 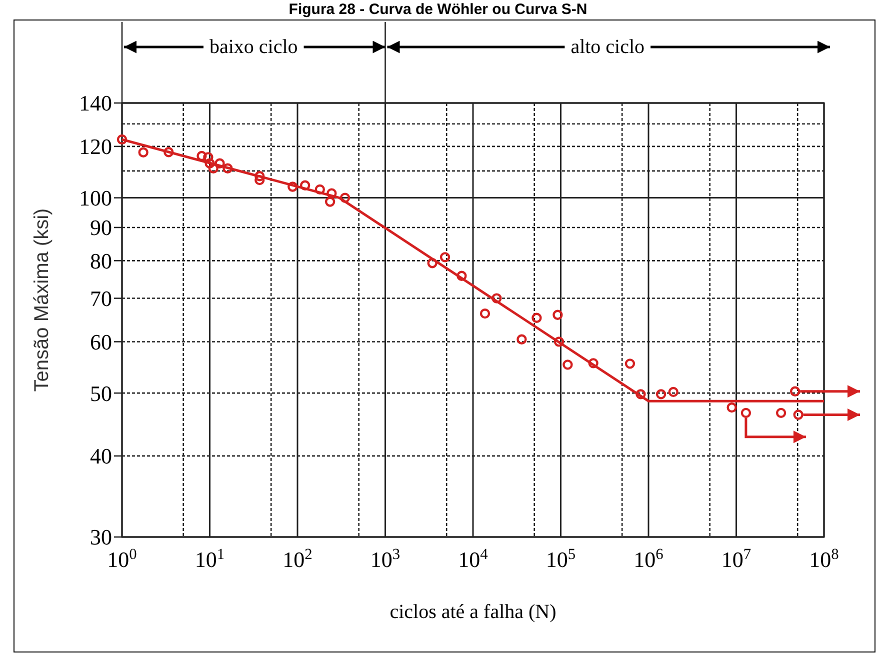 What do you see at coordinates (95, 197) in the screenshot?
I see `y-tick-label: 100` at bounding box center [95, 197].